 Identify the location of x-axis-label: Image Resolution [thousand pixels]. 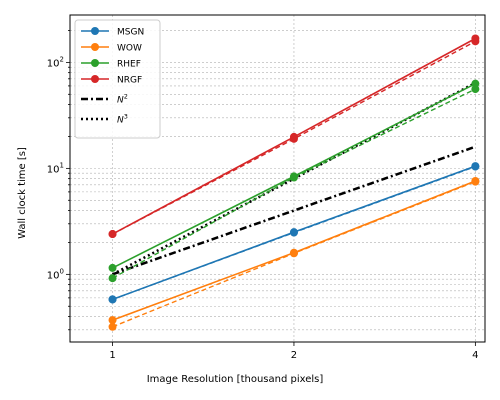
(235, 379).